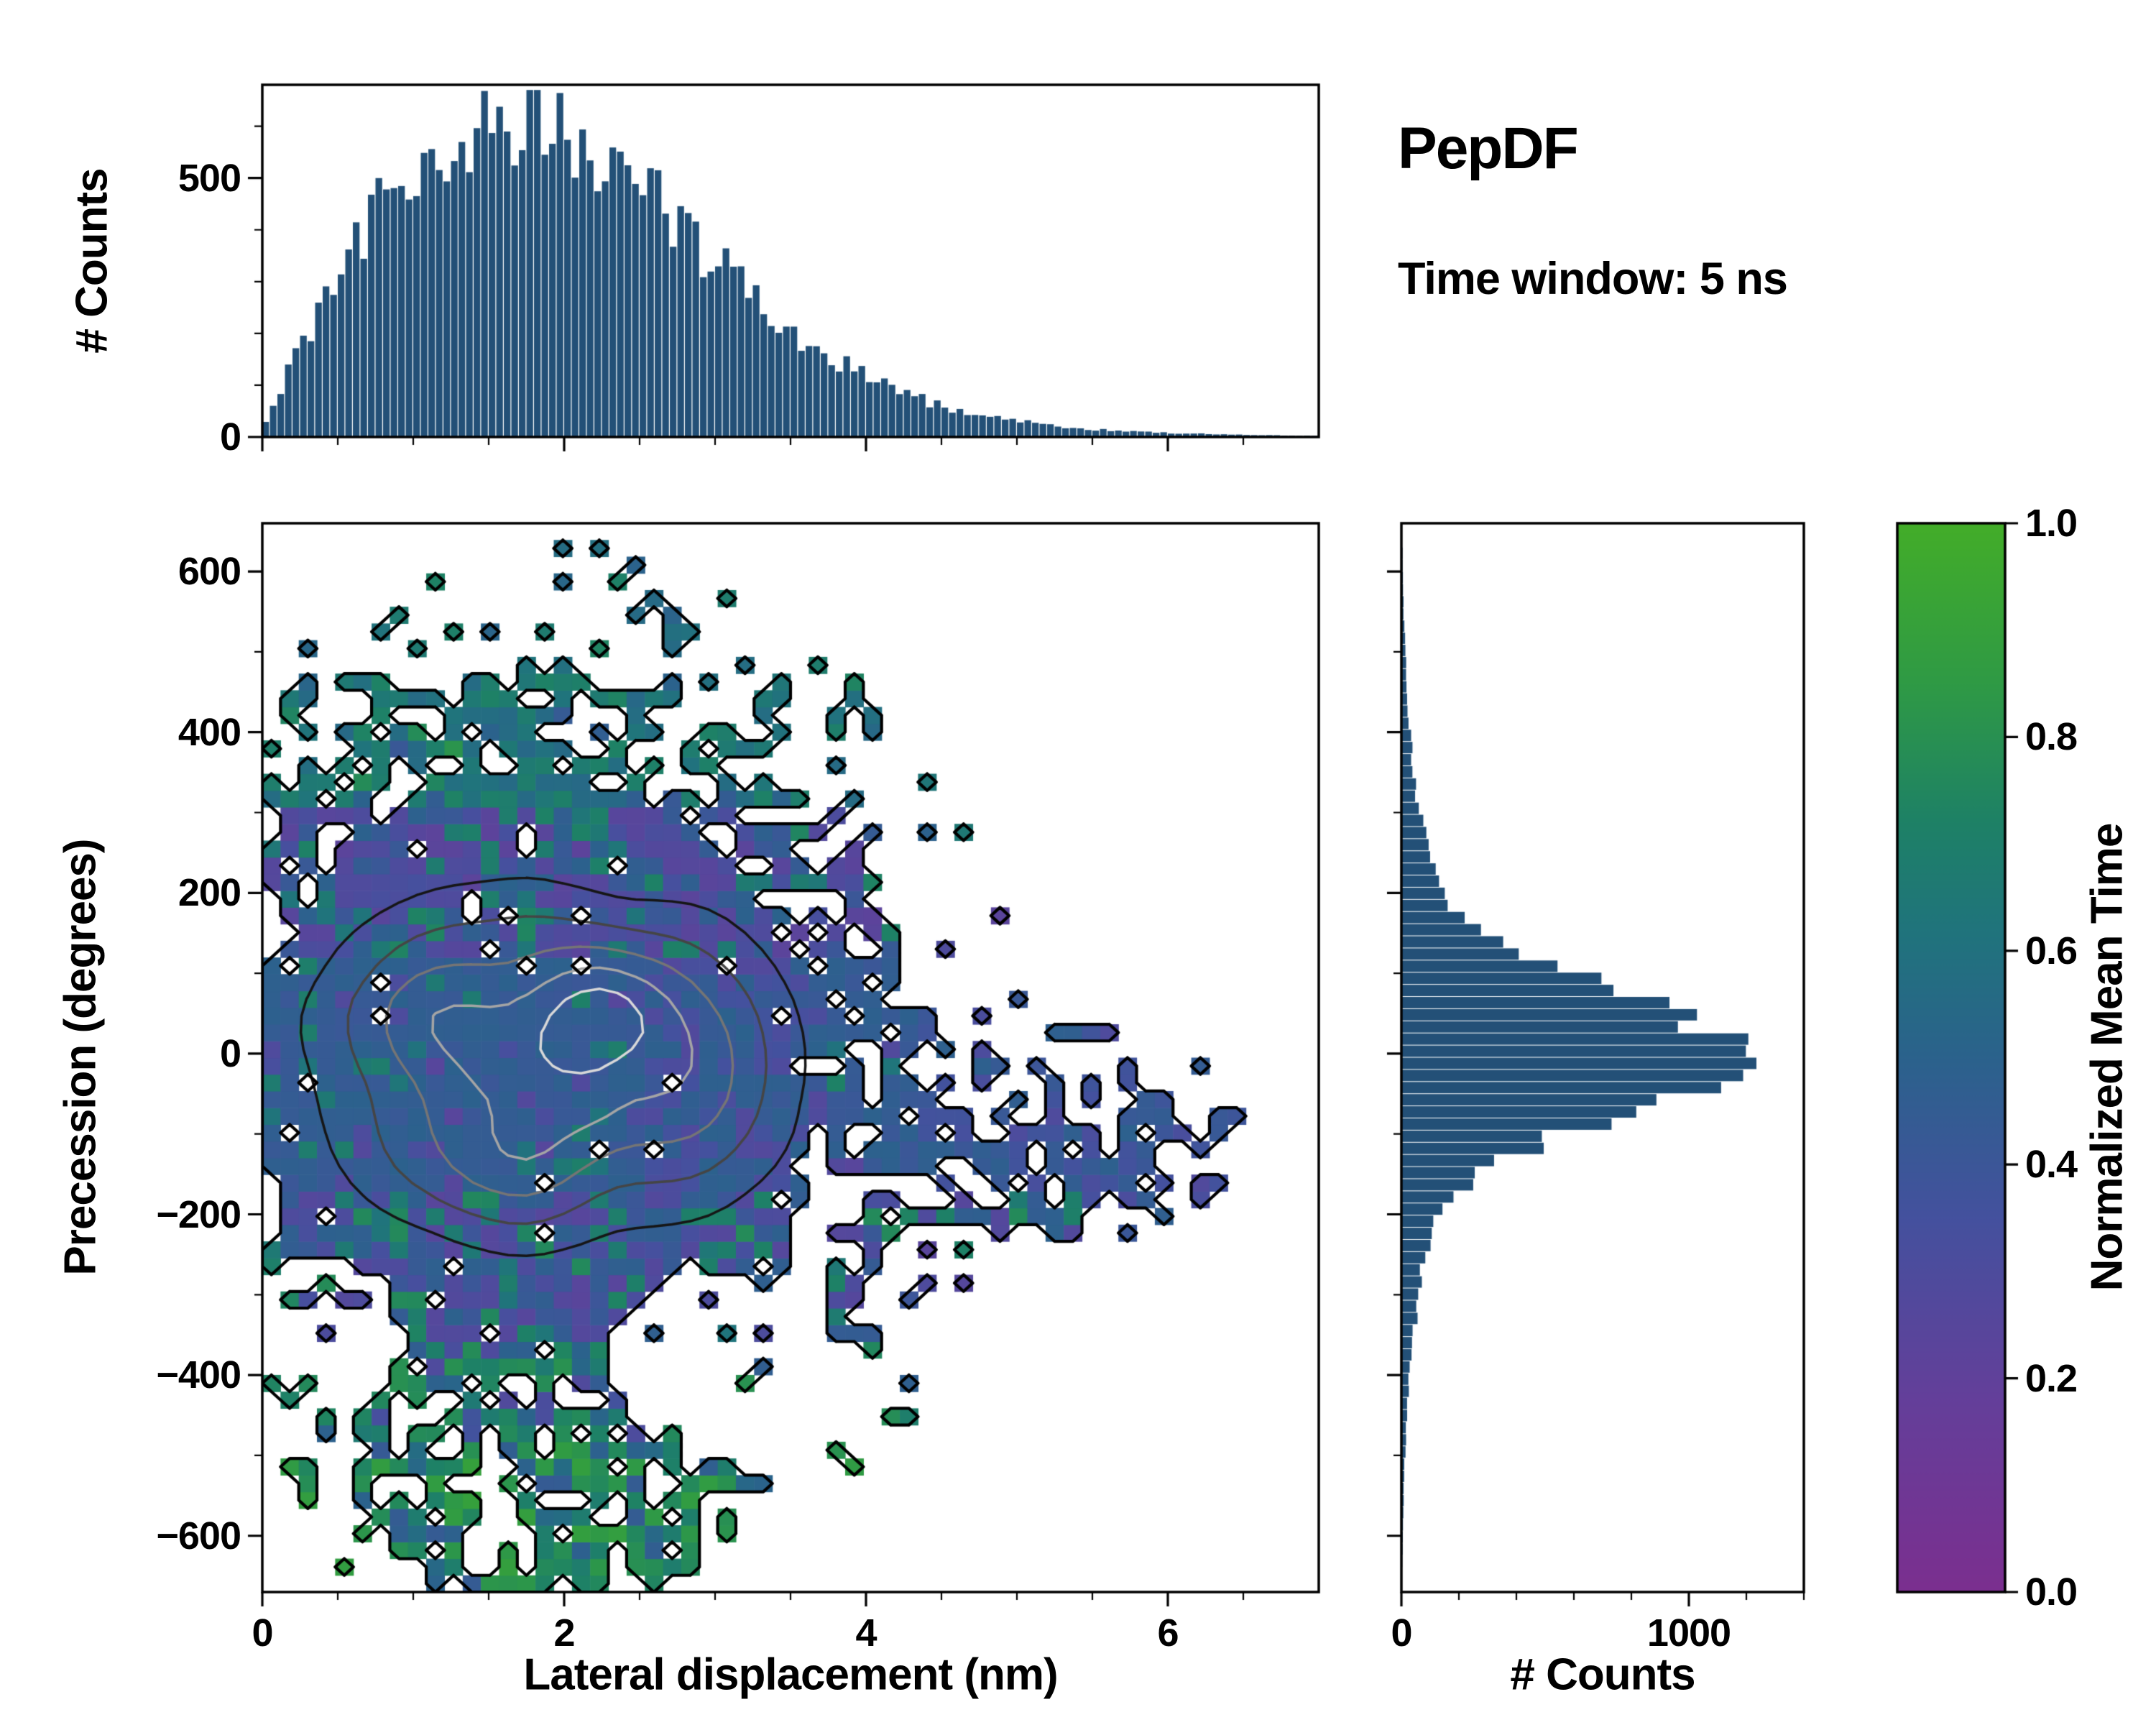 Image resolution: width=2156 pixels, height=1725 pixels. What do you see at coordinates (1951, 1057) in the screenshot?
I see `colorbar-area` at bounding box center [1951, 1057].